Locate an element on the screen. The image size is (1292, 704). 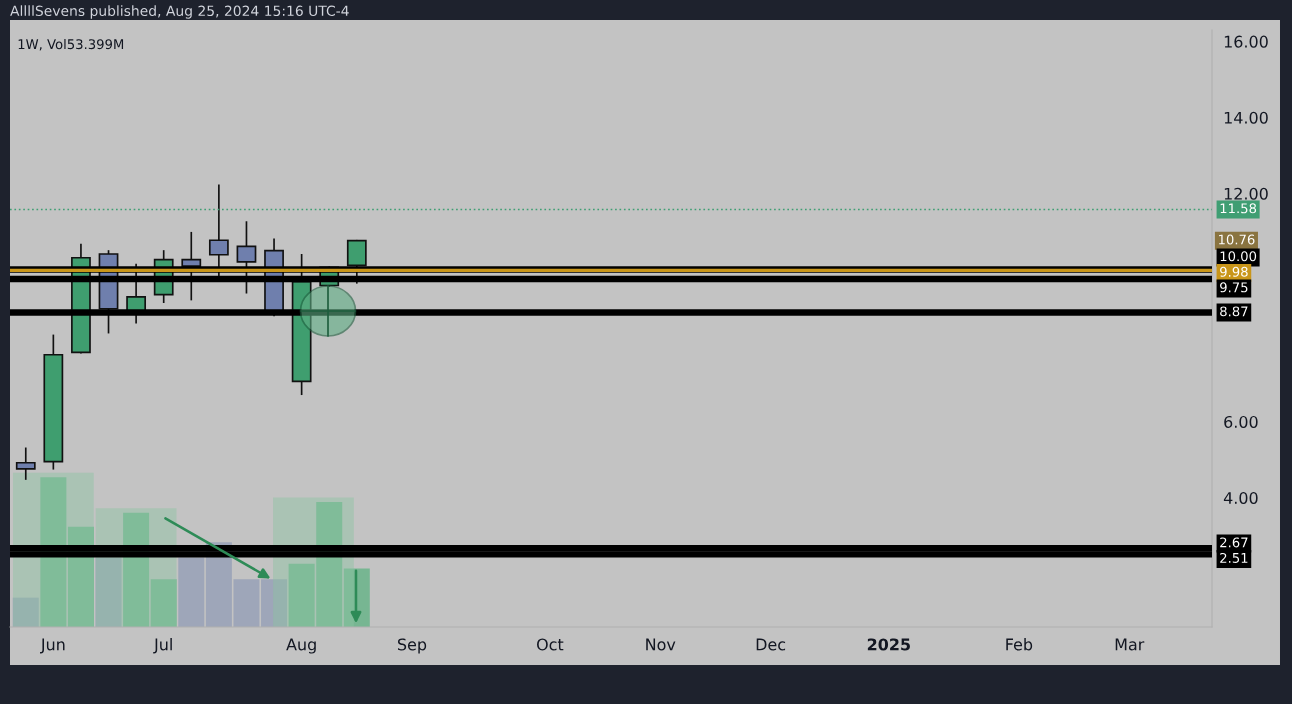
x-tick-label: Jun is located at coordinates (52, 646).